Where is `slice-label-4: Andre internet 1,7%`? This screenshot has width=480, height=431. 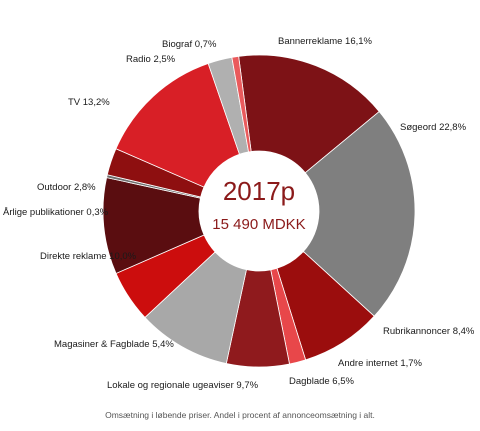 slice-label-4: Andre internet 1,7% is located at coordinates (380, 363).